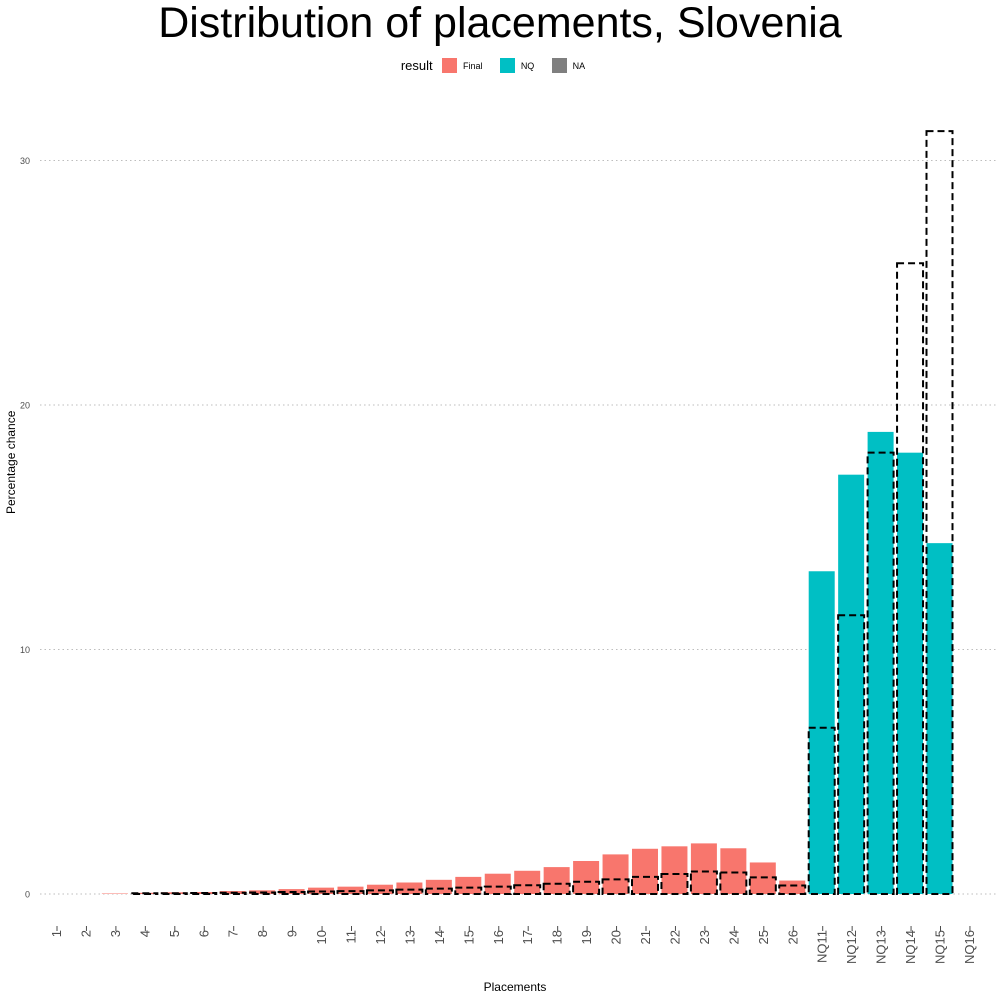  What do you see at coordinates (851, 947) in the screenshot?
I see `x-tick-label-nq12: NQ12` at bounding box center [851, 947].